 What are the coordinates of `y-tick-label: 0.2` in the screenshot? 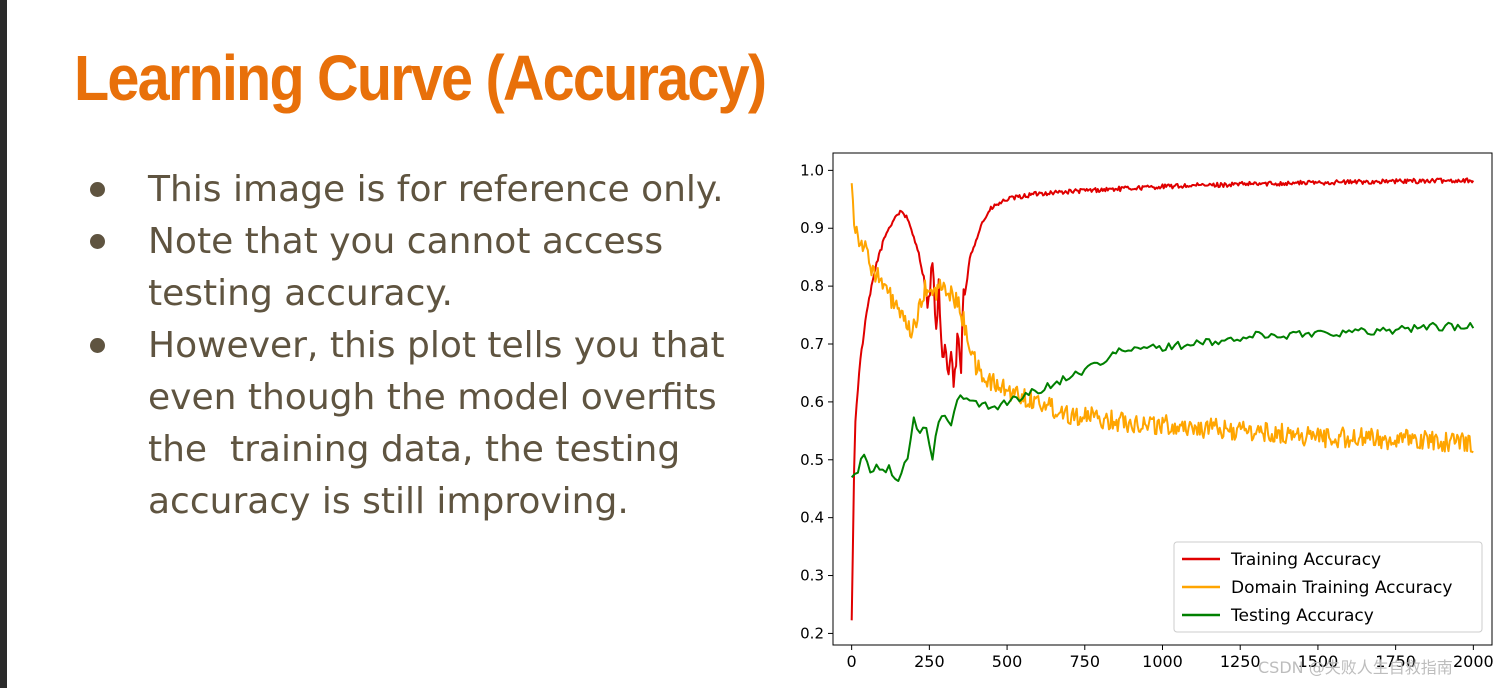 It's located at (812, 633).